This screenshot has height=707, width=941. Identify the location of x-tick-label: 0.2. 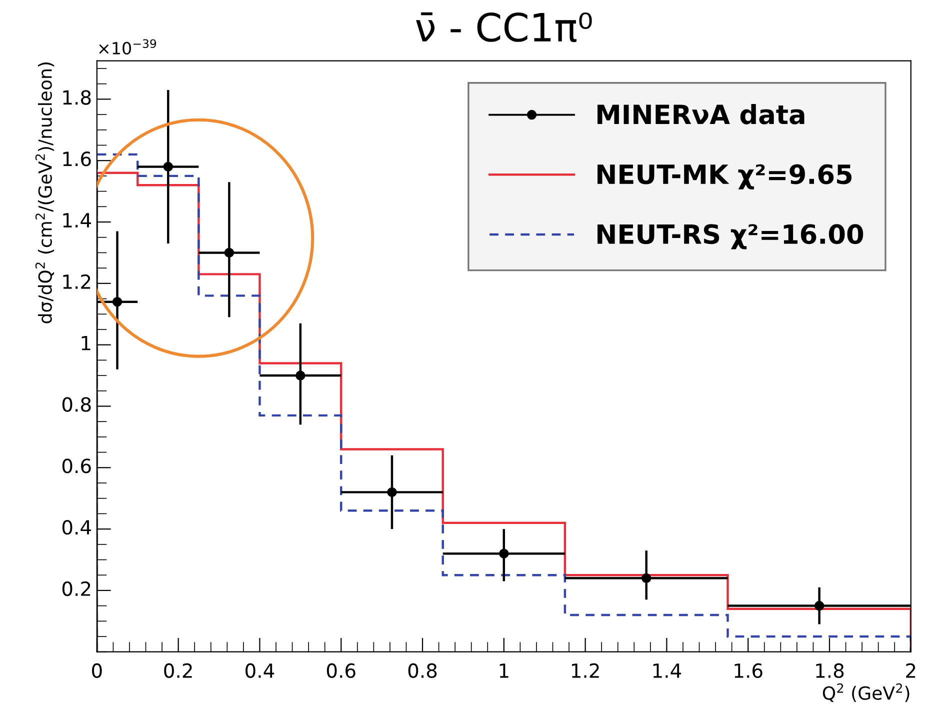
(178, 670).